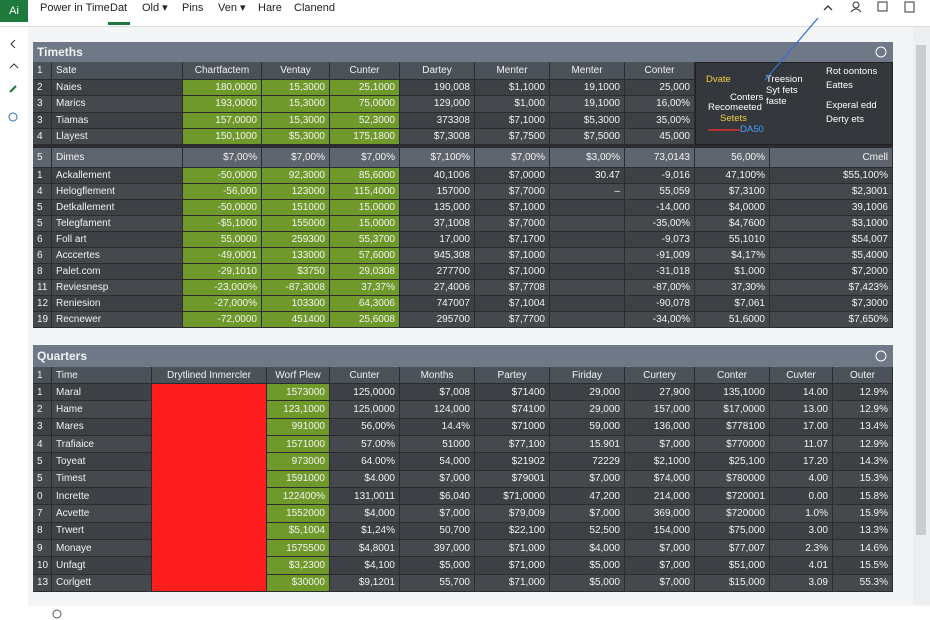  Describe the element at coordinates (512, 136) in the screenshot. I see `table-cell: $7,7500` at that location.